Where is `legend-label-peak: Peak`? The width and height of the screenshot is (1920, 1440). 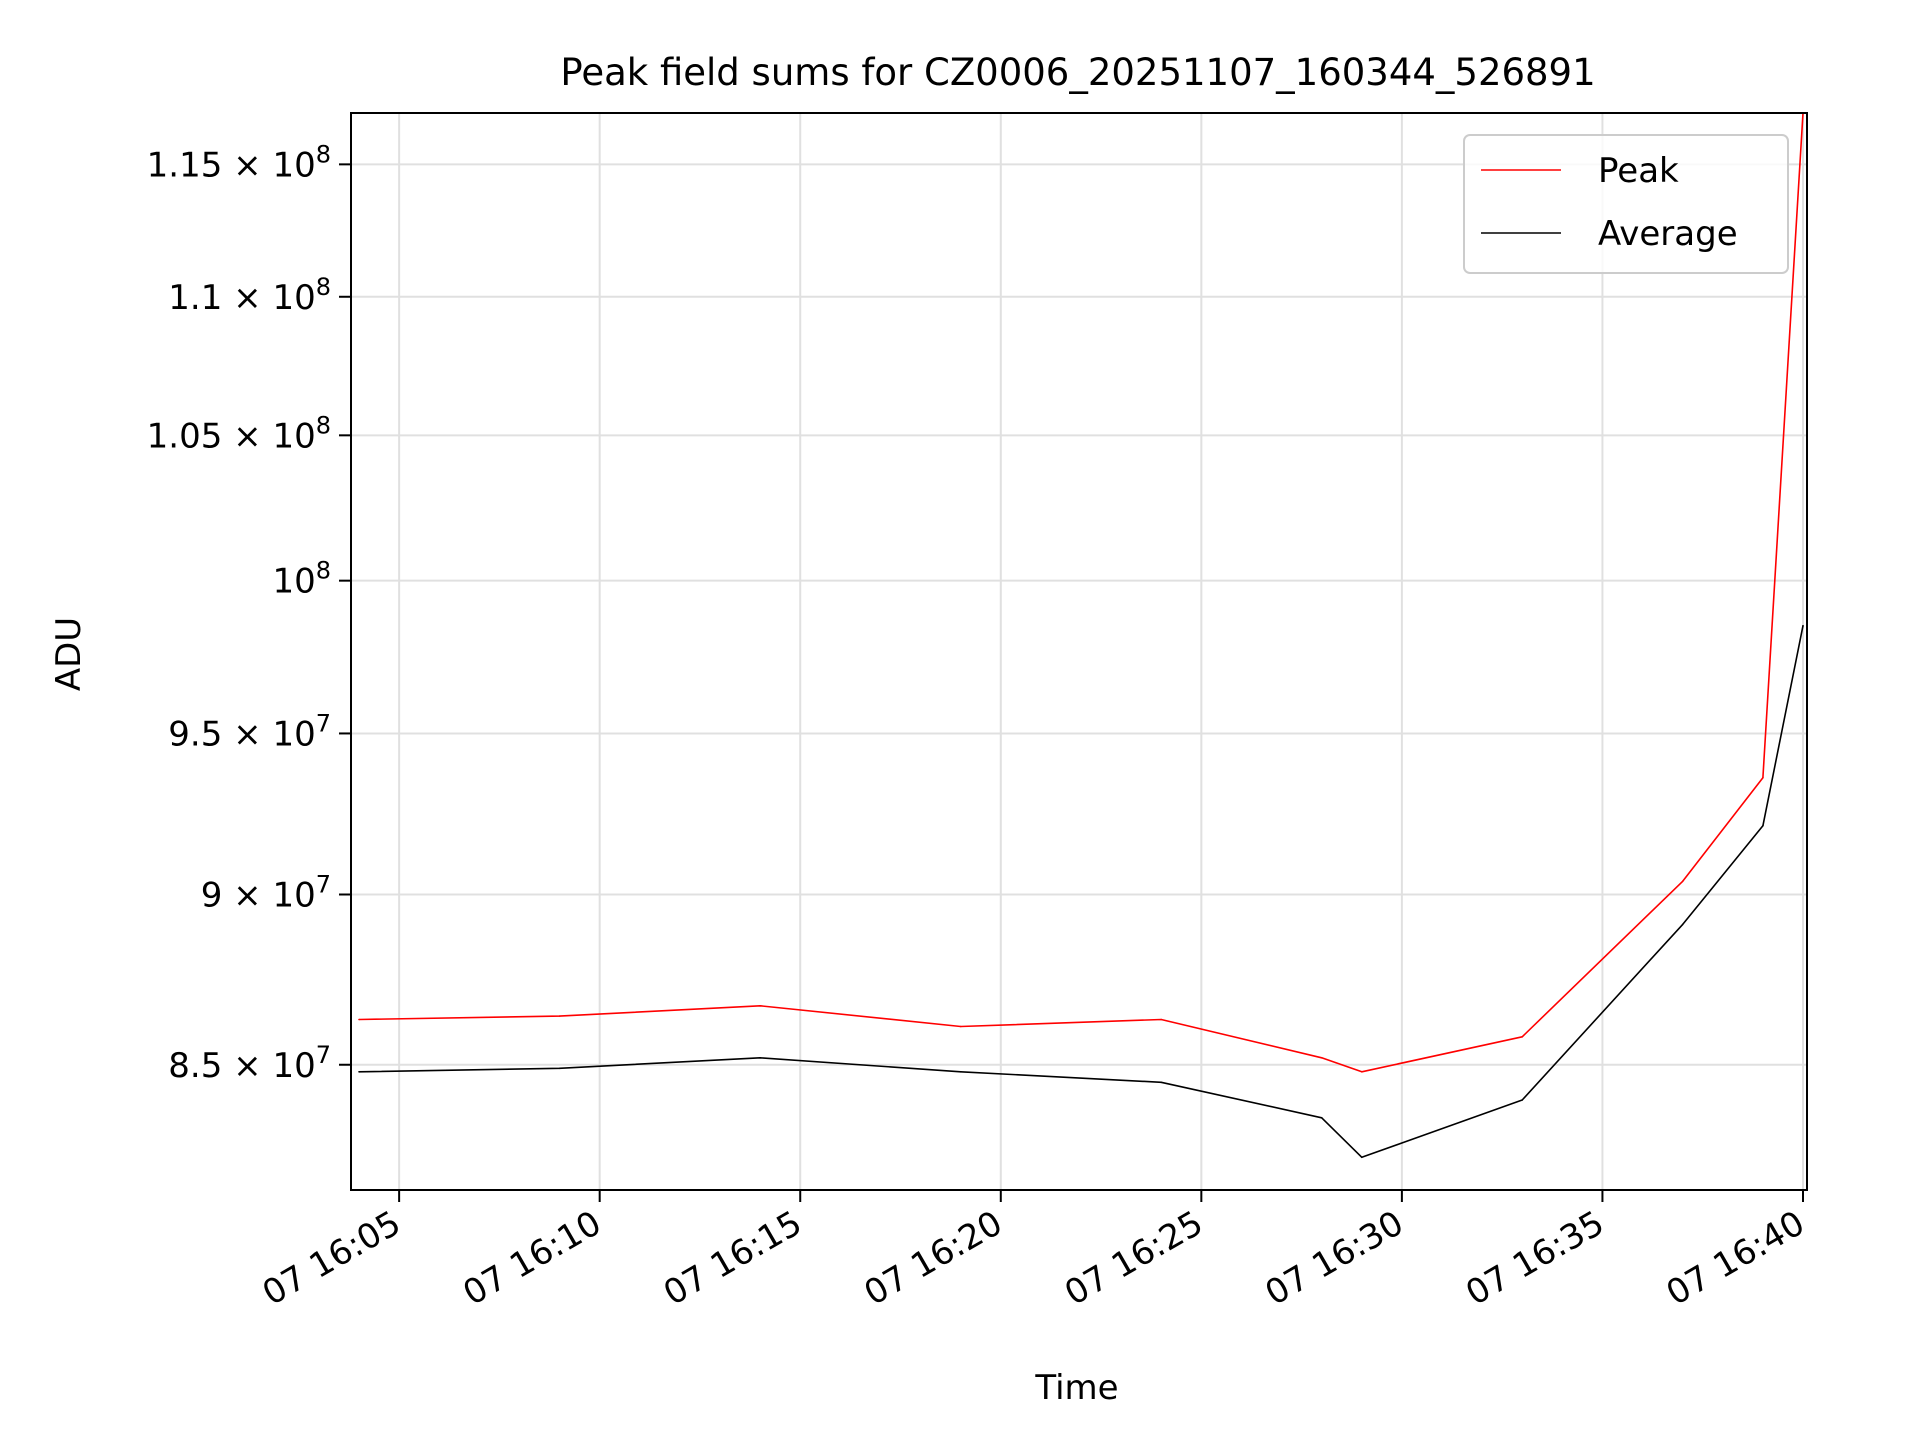
legend-label-peak: Peak is located at coordinates (1638, 171).